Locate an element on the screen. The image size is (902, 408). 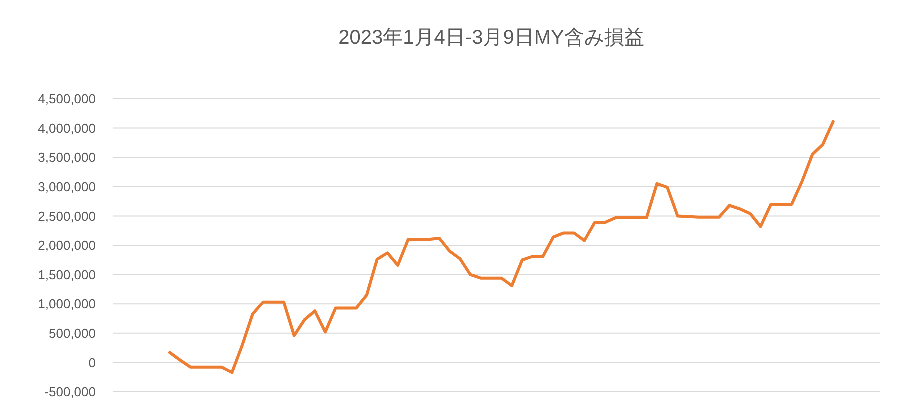
y-tick-label: 2,000,000 is located at coordinates (67, 246).